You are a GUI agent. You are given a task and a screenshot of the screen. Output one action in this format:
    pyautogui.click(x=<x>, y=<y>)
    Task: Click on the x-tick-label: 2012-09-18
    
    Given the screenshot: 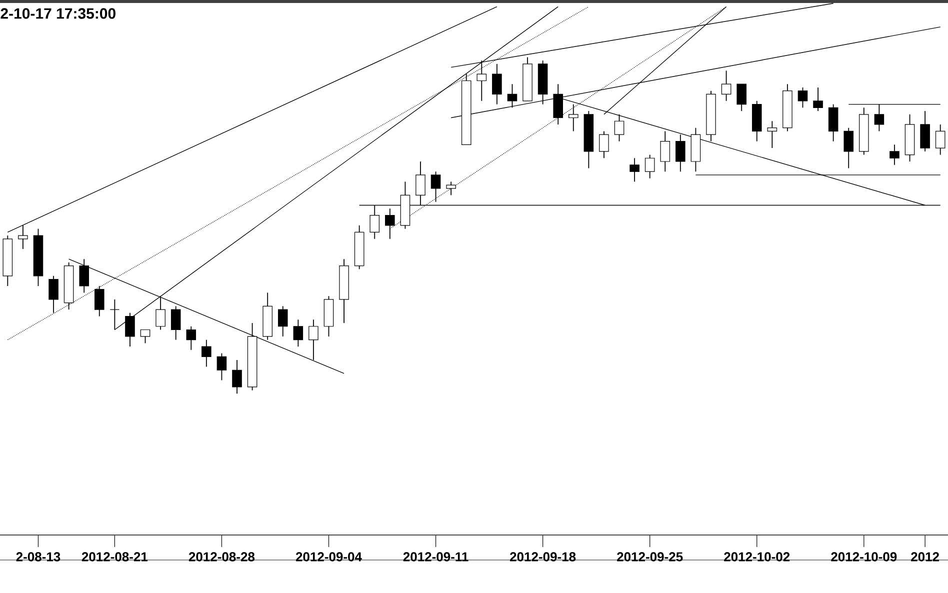 What is the action you would take?
    pyautogui.click(x=543, y=557)
    